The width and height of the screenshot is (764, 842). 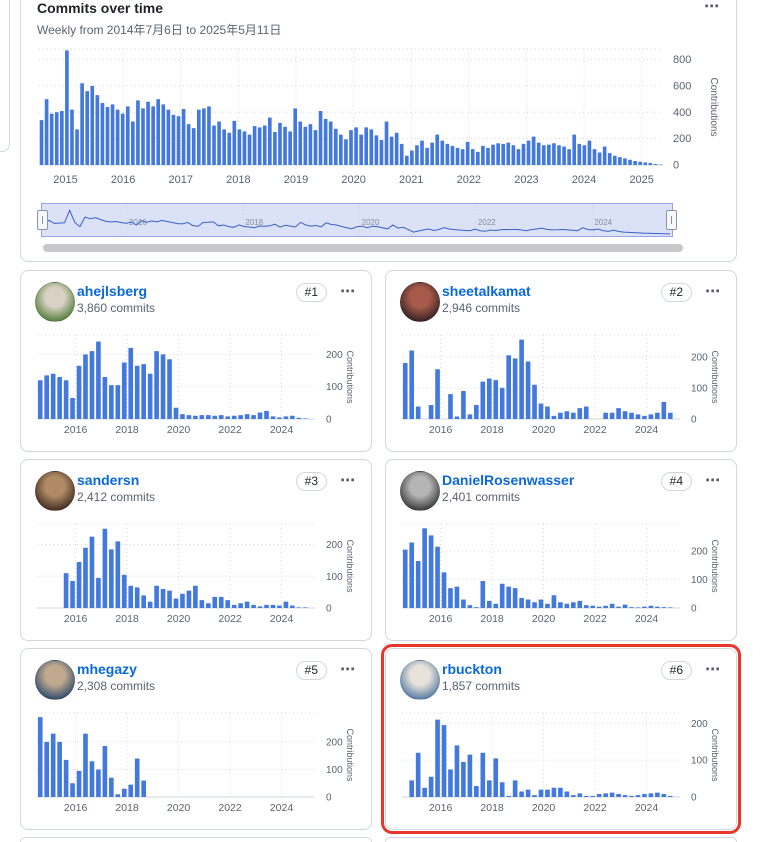 What do you see at coordinates (311, 481) in the screenshot?
I see `rank-badge: #3` at bounding box center [311, 481].